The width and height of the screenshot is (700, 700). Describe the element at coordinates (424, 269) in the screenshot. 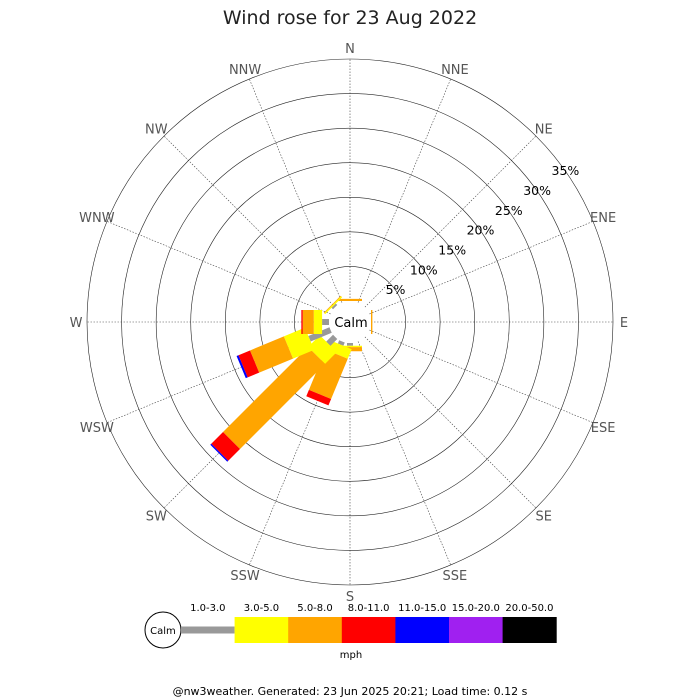

I see `ring-label-10: 10%` at that location.